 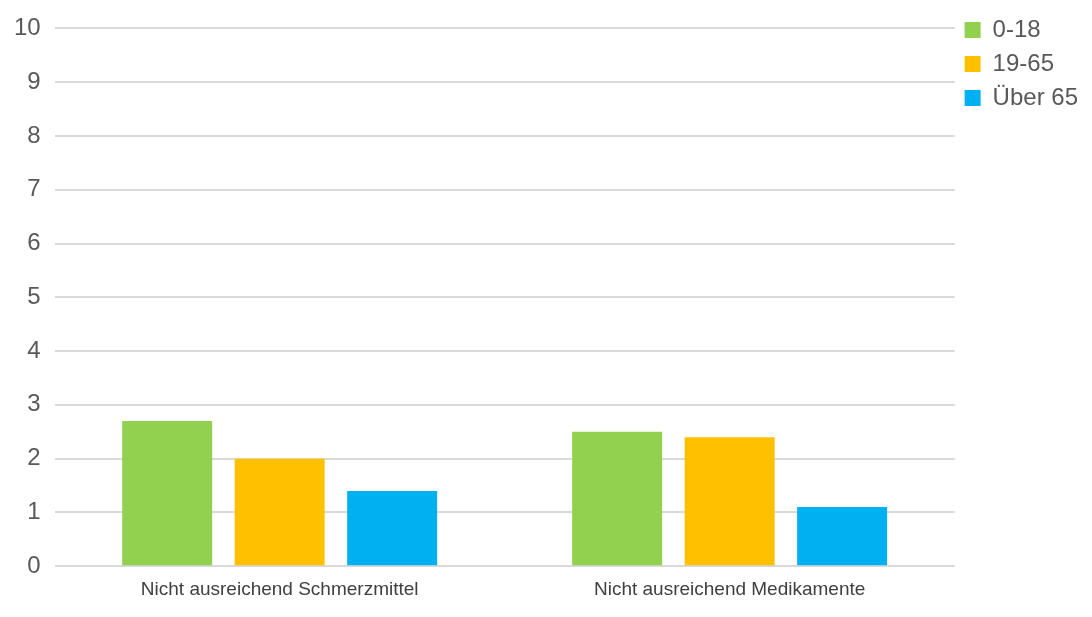 I want to click on y-tick-label: 10, so click(x=27, y=27).